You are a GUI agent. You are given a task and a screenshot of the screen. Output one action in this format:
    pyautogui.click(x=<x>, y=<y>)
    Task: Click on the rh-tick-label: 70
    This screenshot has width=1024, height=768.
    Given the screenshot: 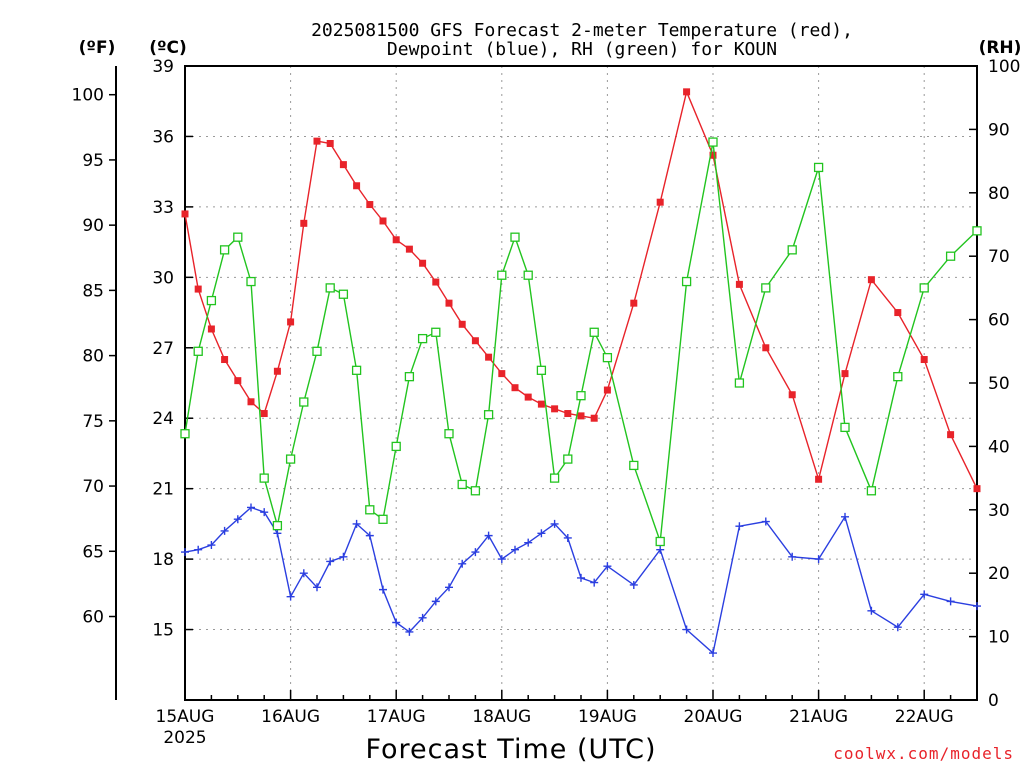 What is the action you would take?
    pyautogui.click(x=999, y=257)
    